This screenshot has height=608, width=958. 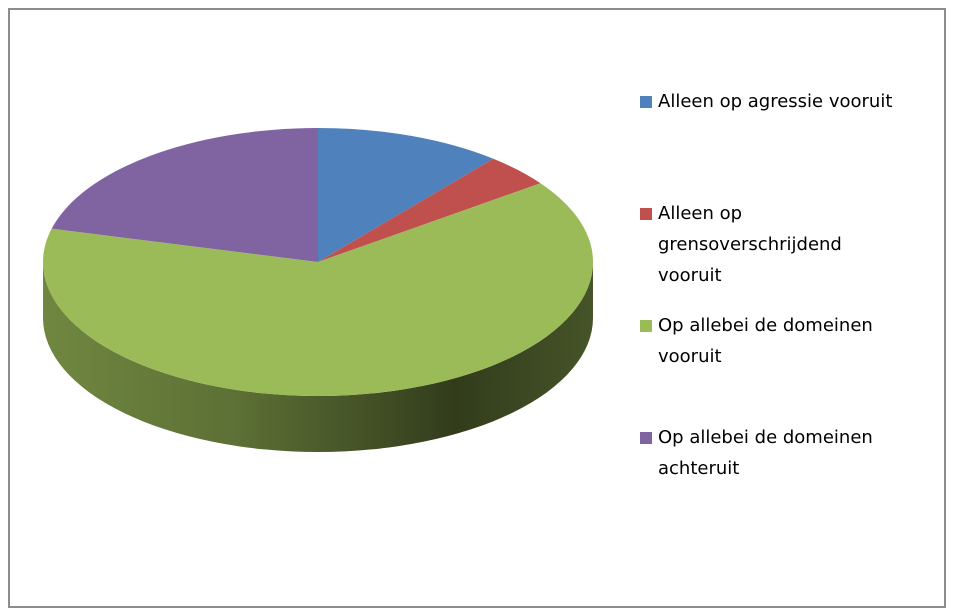 I want to click on legend-label: Alleen op grensoverschrijdend vooruit, so click(x=750, y=244).